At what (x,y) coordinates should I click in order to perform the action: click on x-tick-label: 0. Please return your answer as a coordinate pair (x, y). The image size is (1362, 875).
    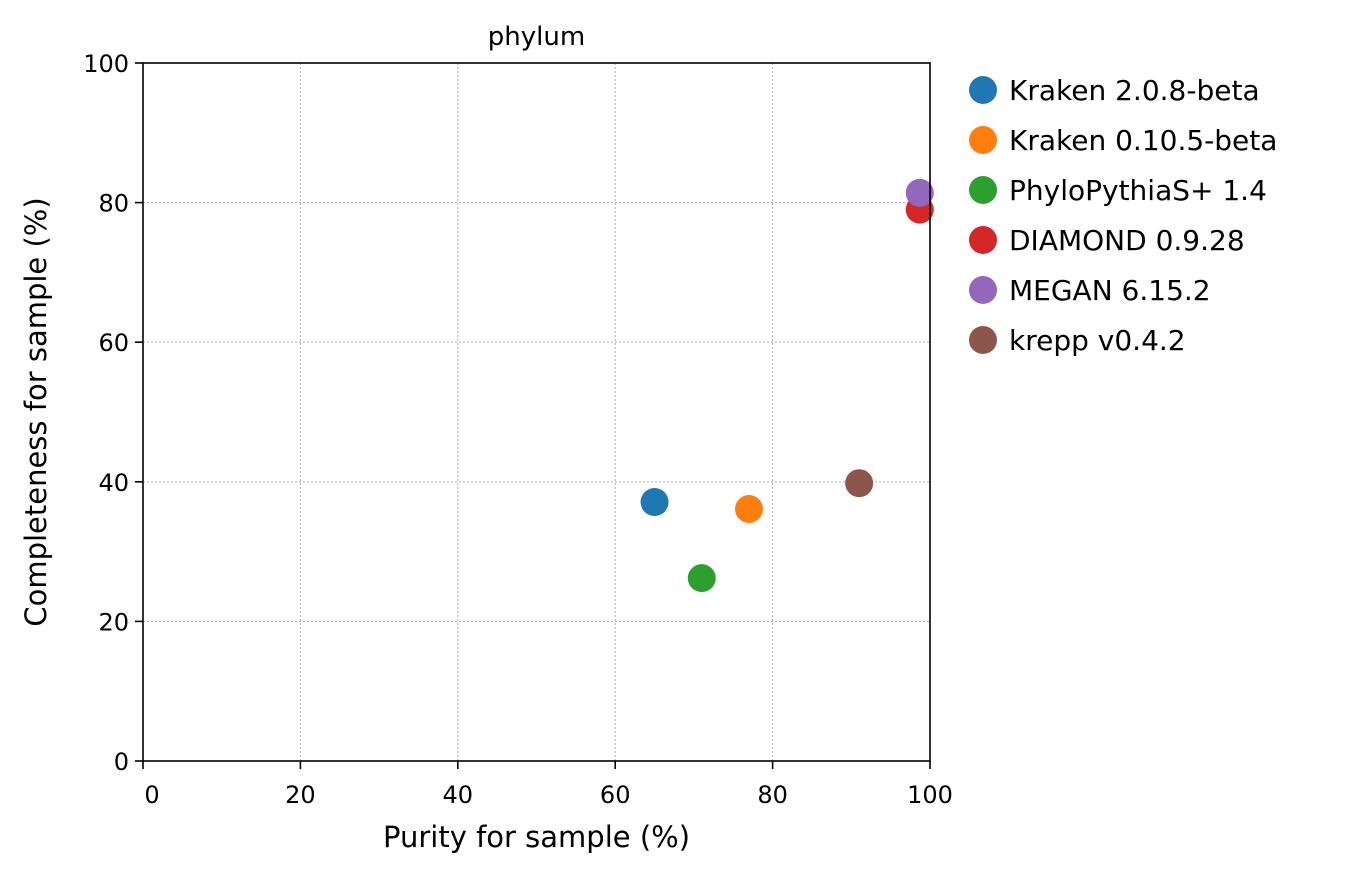
    Looking at the image, I should click on (151, 795).